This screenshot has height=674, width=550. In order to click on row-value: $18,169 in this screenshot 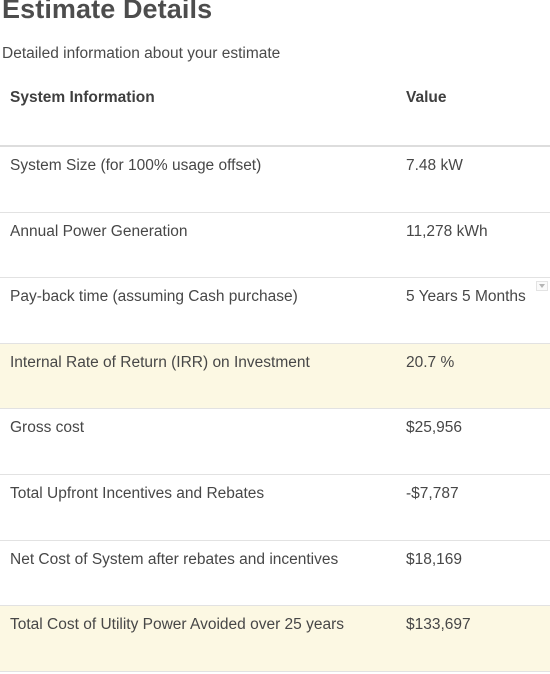, I will do `click(434, 559)`.